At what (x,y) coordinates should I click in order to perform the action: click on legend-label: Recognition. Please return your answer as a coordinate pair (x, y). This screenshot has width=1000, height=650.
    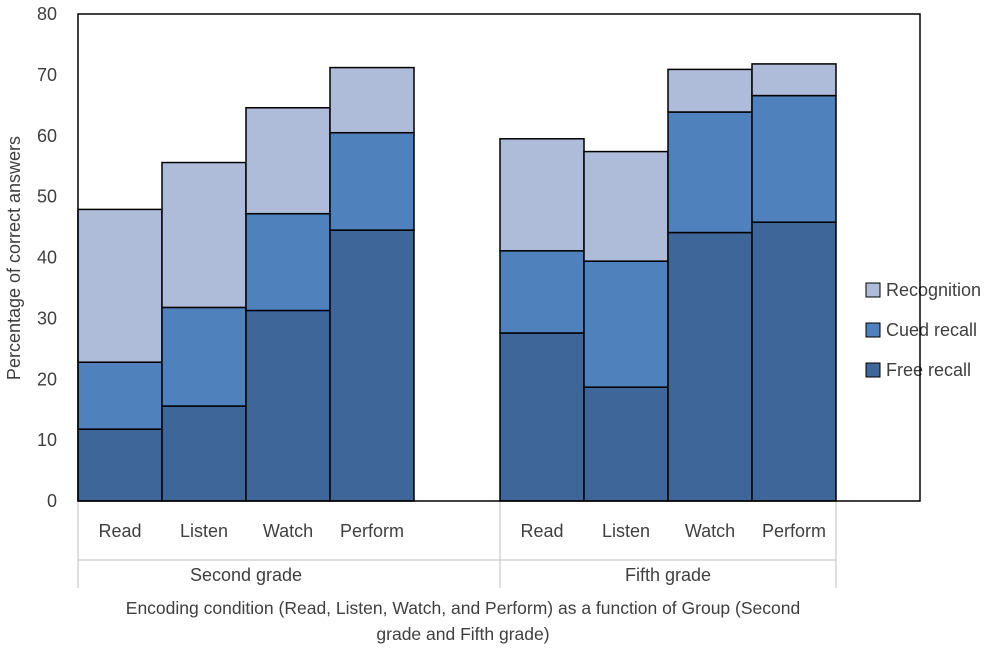
    Looking at the image, I should click on (933, 290).